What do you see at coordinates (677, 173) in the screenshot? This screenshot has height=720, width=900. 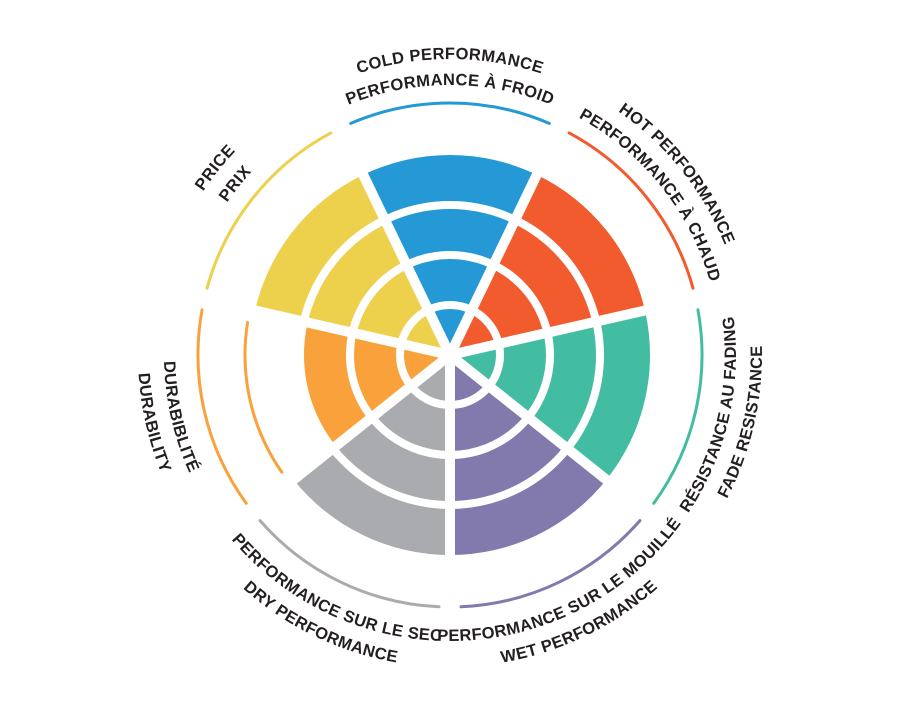 I see `label-hot-en: HOT PERFORMANCE` at bounding box center [677, 173].